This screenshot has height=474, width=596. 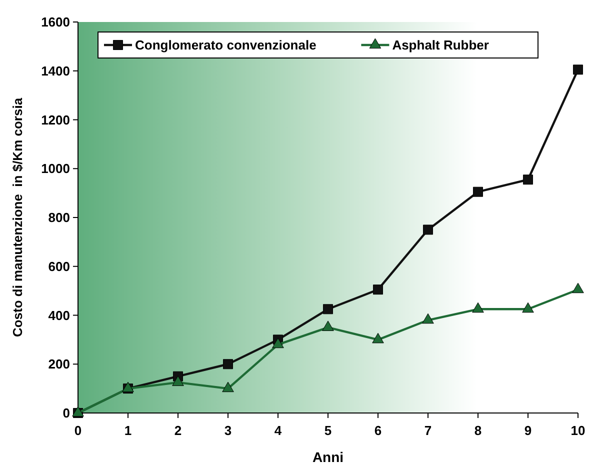 I want to click on x-tick-label: 9, so click(x=528, y=430).